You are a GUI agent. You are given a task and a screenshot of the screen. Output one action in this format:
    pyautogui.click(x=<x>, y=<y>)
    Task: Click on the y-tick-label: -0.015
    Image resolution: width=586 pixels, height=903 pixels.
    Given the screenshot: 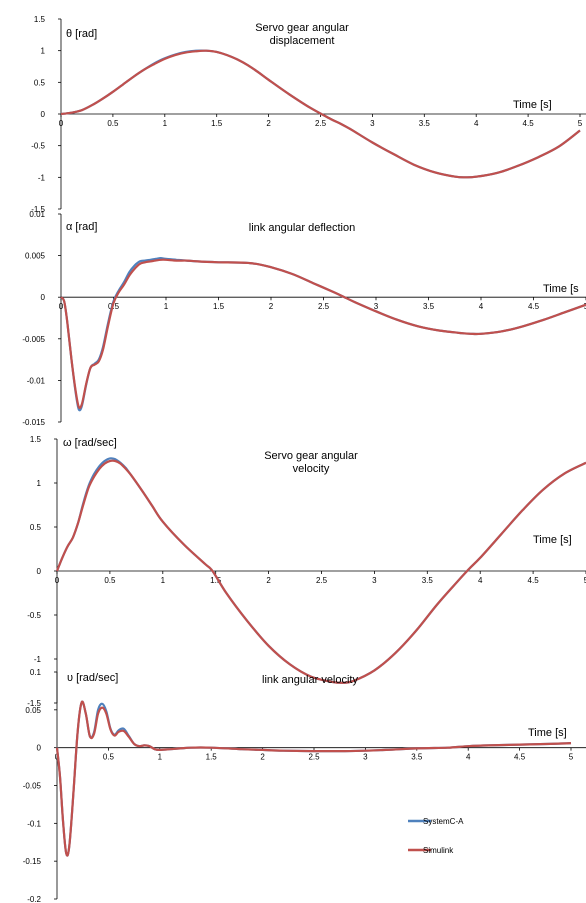 What is the action you would take?
    pyautogui.click(x=33, y=422)
    